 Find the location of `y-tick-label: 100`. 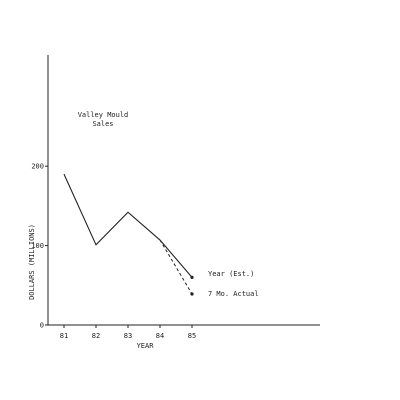

y-tick-label: 100 is located at coordinates (37, 246).